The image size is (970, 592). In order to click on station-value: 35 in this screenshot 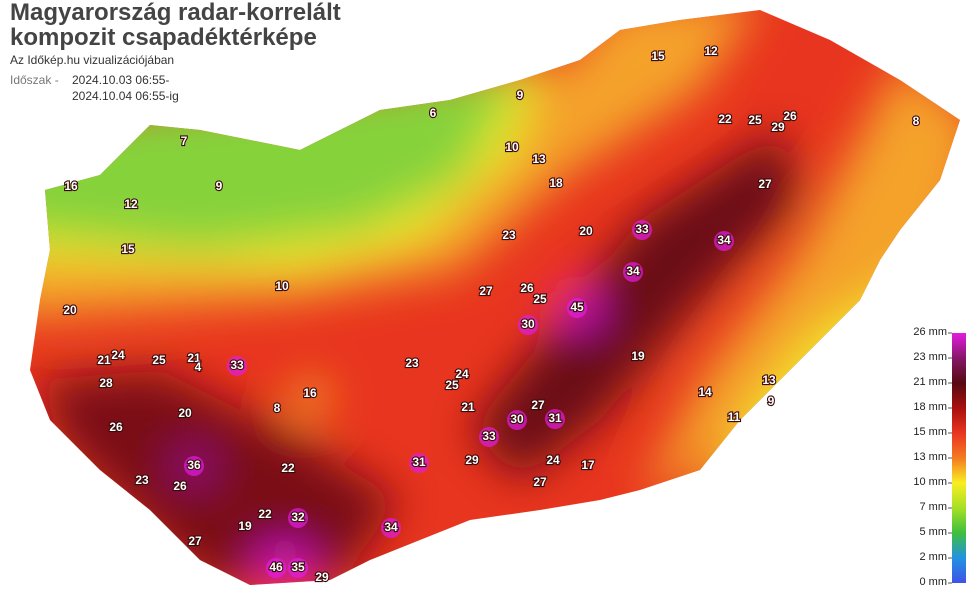, I will do `click(298, 567)`.